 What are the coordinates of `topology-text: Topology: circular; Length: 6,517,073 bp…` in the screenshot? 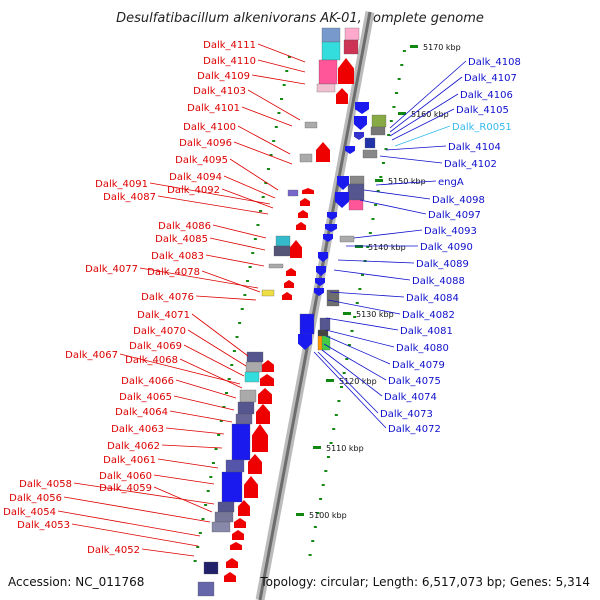 It's located at (424, 582).